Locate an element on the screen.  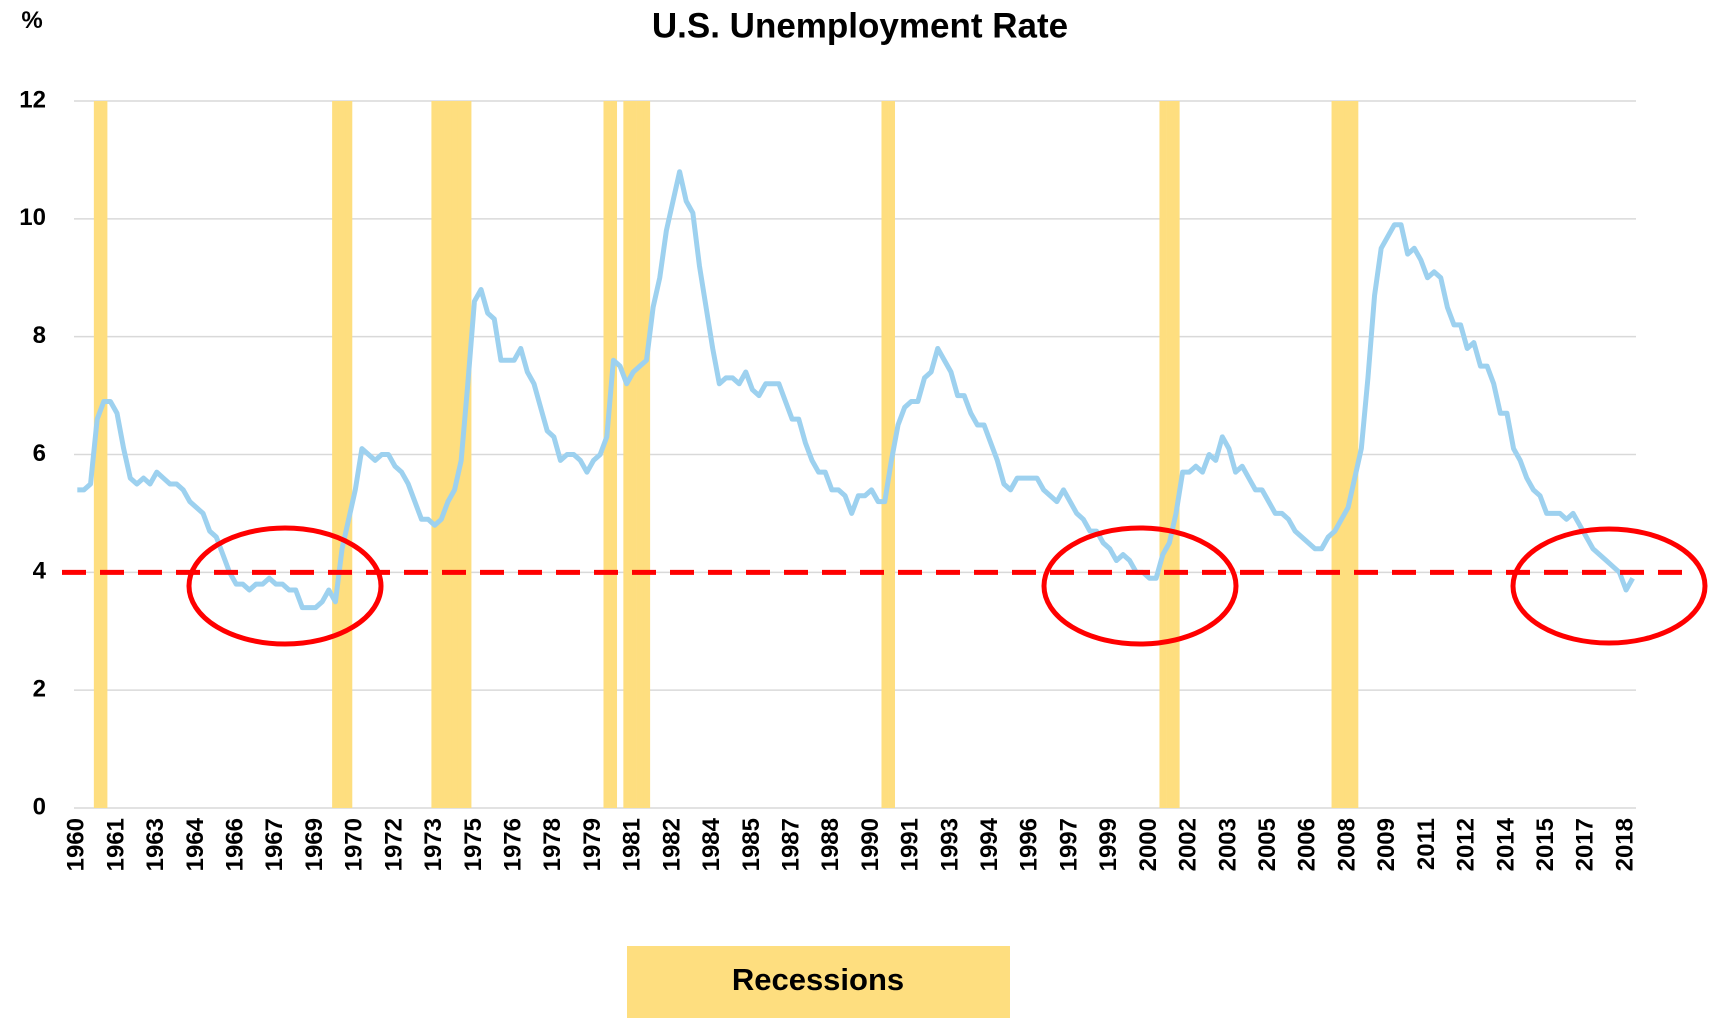
x-tick-label: 1961 is located at coordinates (115, 844).